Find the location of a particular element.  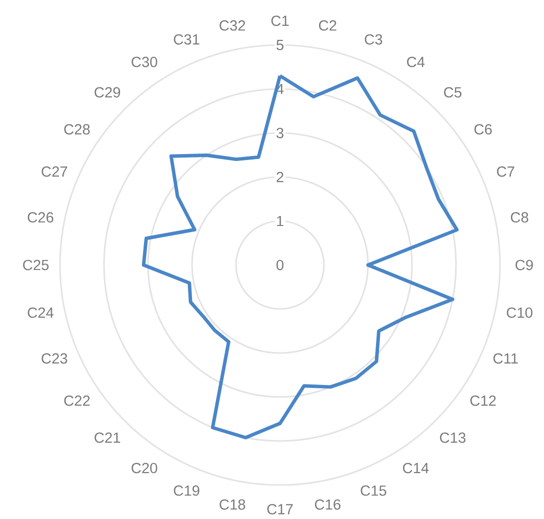

spoke-label: C30 is located at coordinates (145, 62).